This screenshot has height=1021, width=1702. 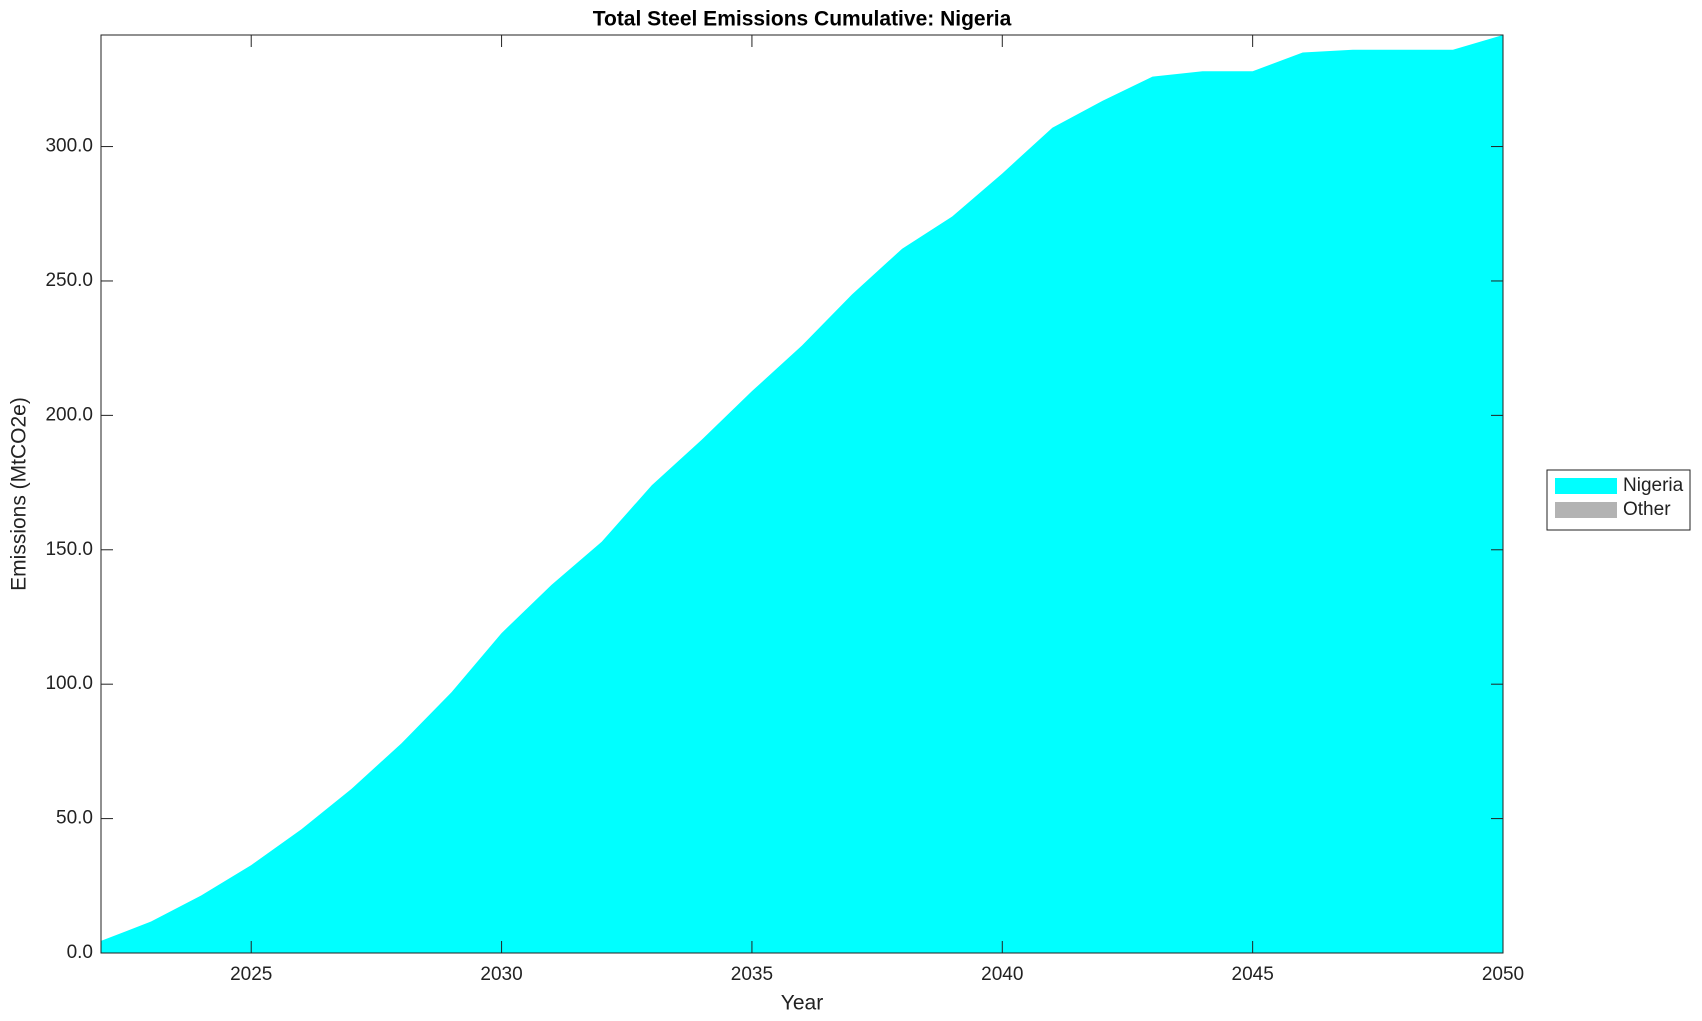 I want to click on y-tick-label: 250.0, so click(x=69, y=280).